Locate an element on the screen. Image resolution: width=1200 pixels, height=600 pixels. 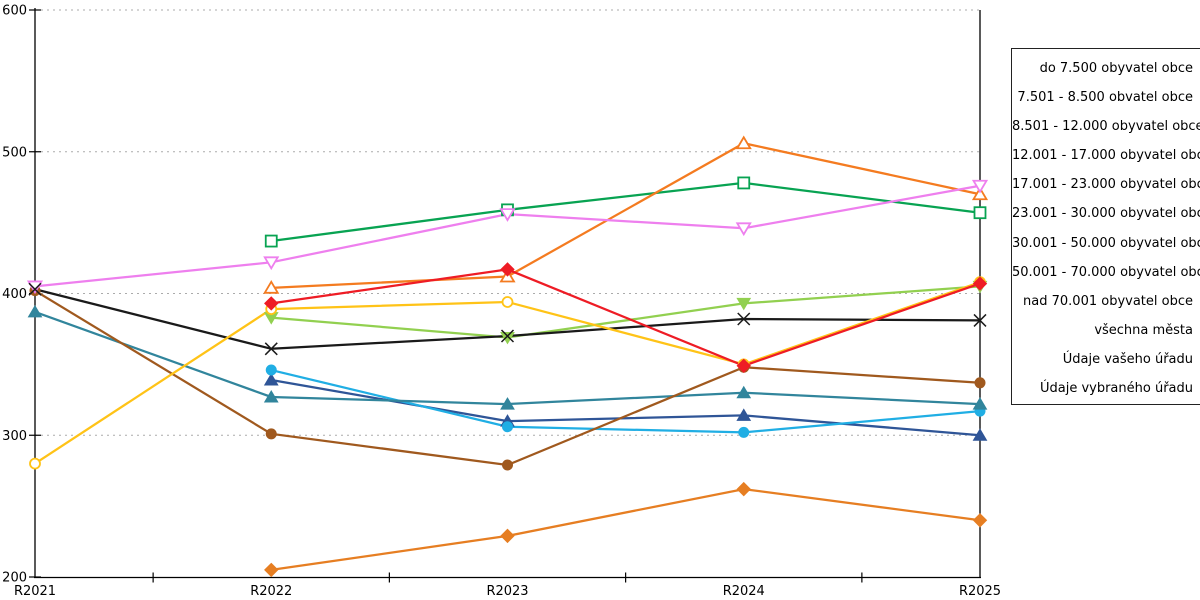
y-axis-label: 300 is located at coordinates (14, 436).